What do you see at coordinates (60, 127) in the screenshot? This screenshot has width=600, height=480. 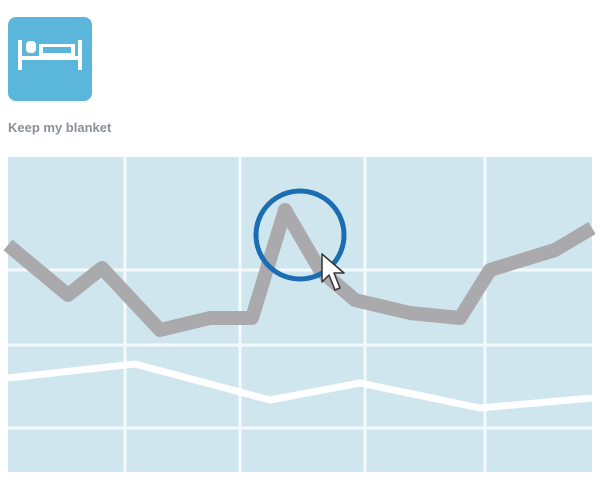 I see `card-label: Keep my blanket` at bounding box center [60, 127].